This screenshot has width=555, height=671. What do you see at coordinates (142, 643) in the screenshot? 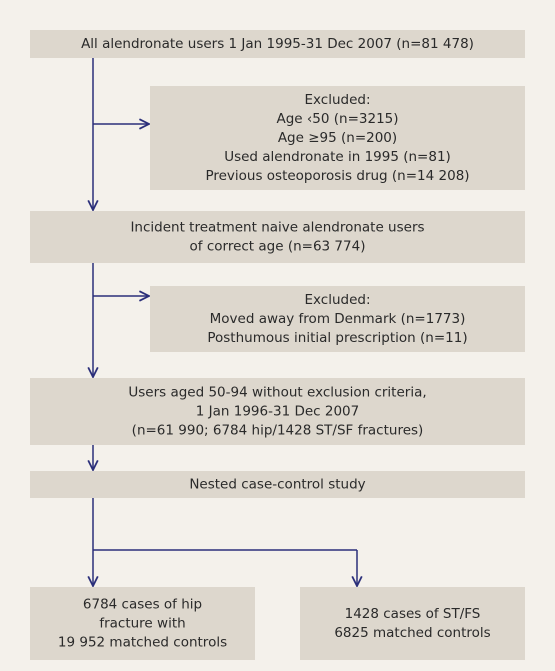
I see `box-text: 19 952 matched controls` at bounding box center [142, 643].